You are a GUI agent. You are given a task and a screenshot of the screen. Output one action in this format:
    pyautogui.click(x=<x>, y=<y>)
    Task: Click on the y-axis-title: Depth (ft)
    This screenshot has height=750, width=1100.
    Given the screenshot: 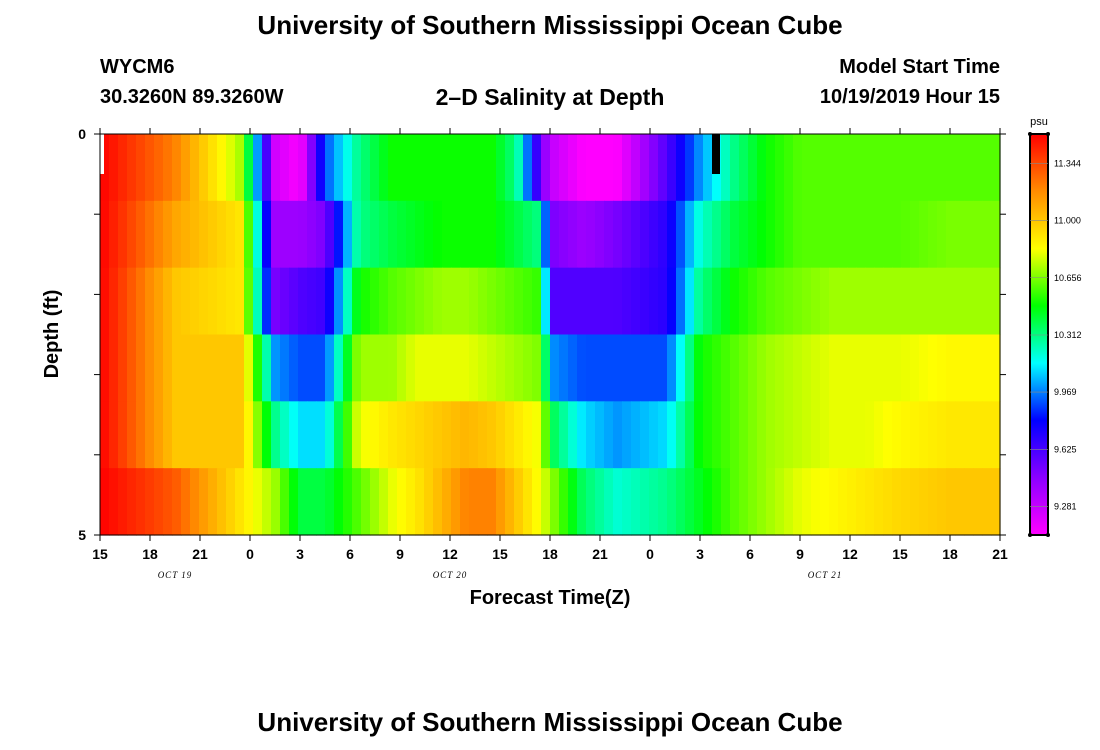 What is the action you would take?
    pyautogui.click(x=52, y=334)
    